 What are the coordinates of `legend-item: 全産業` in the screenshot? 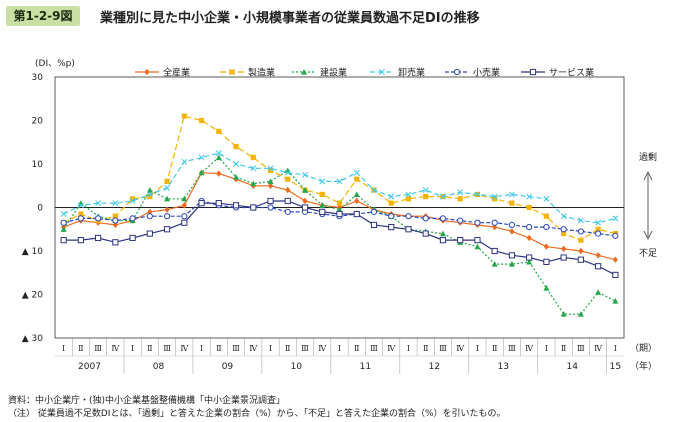 It's located at (162, 73).